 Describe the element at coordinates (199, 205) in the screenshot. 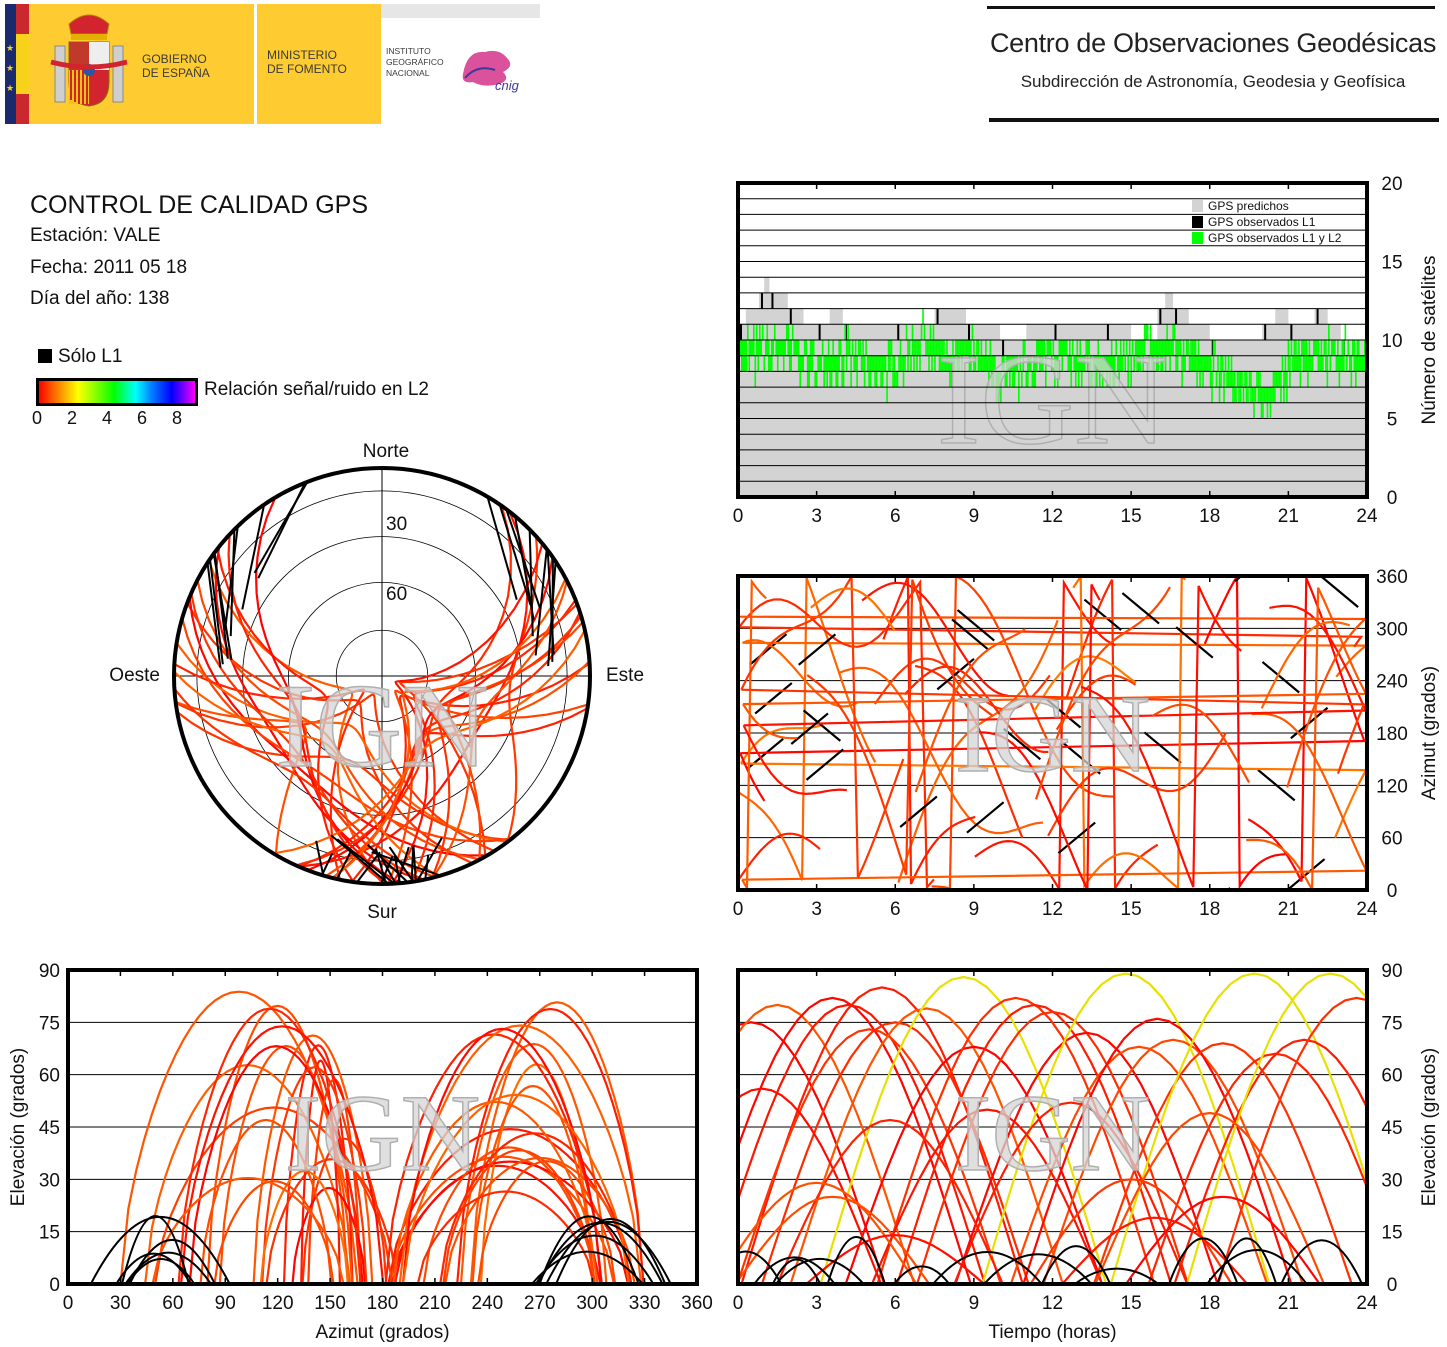

I see `report-title: CONTROL DE CALIDAD GPS` at that location.